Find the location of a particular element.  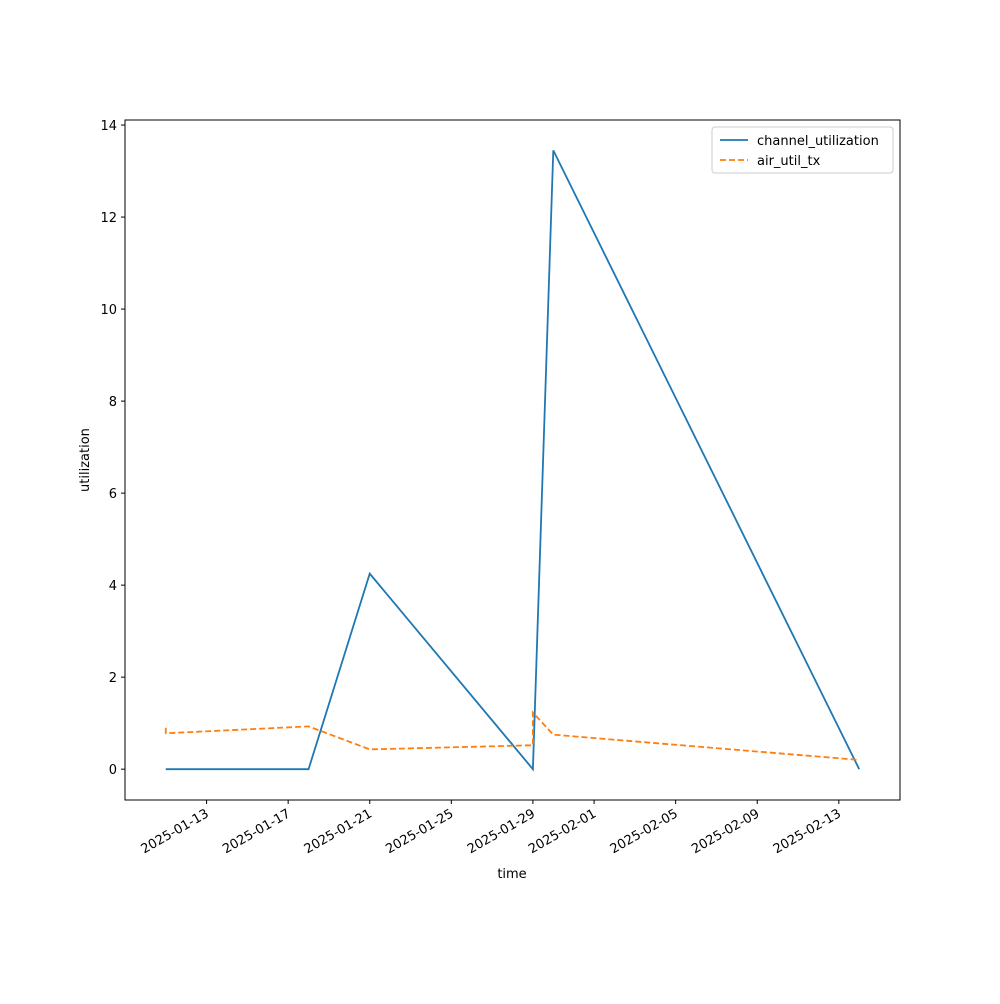

x-axis-label: time is located at coordinates (511, 874).